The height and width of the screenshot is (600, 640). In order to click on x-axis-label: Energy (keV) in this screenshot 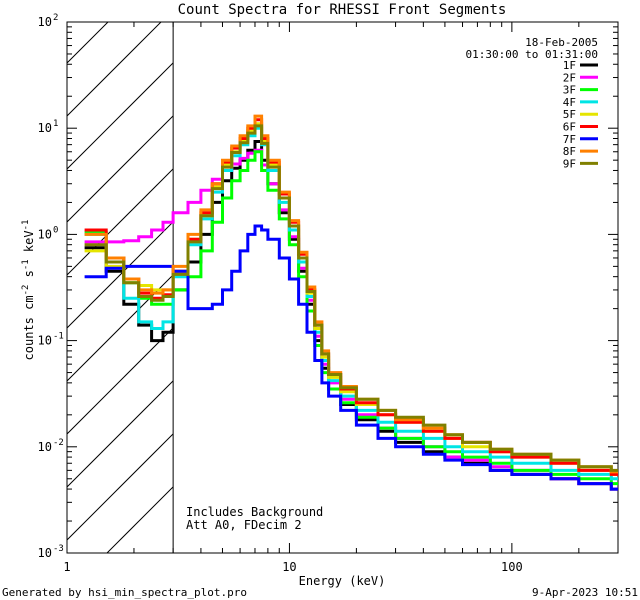, I will do `click(342, 581)`.